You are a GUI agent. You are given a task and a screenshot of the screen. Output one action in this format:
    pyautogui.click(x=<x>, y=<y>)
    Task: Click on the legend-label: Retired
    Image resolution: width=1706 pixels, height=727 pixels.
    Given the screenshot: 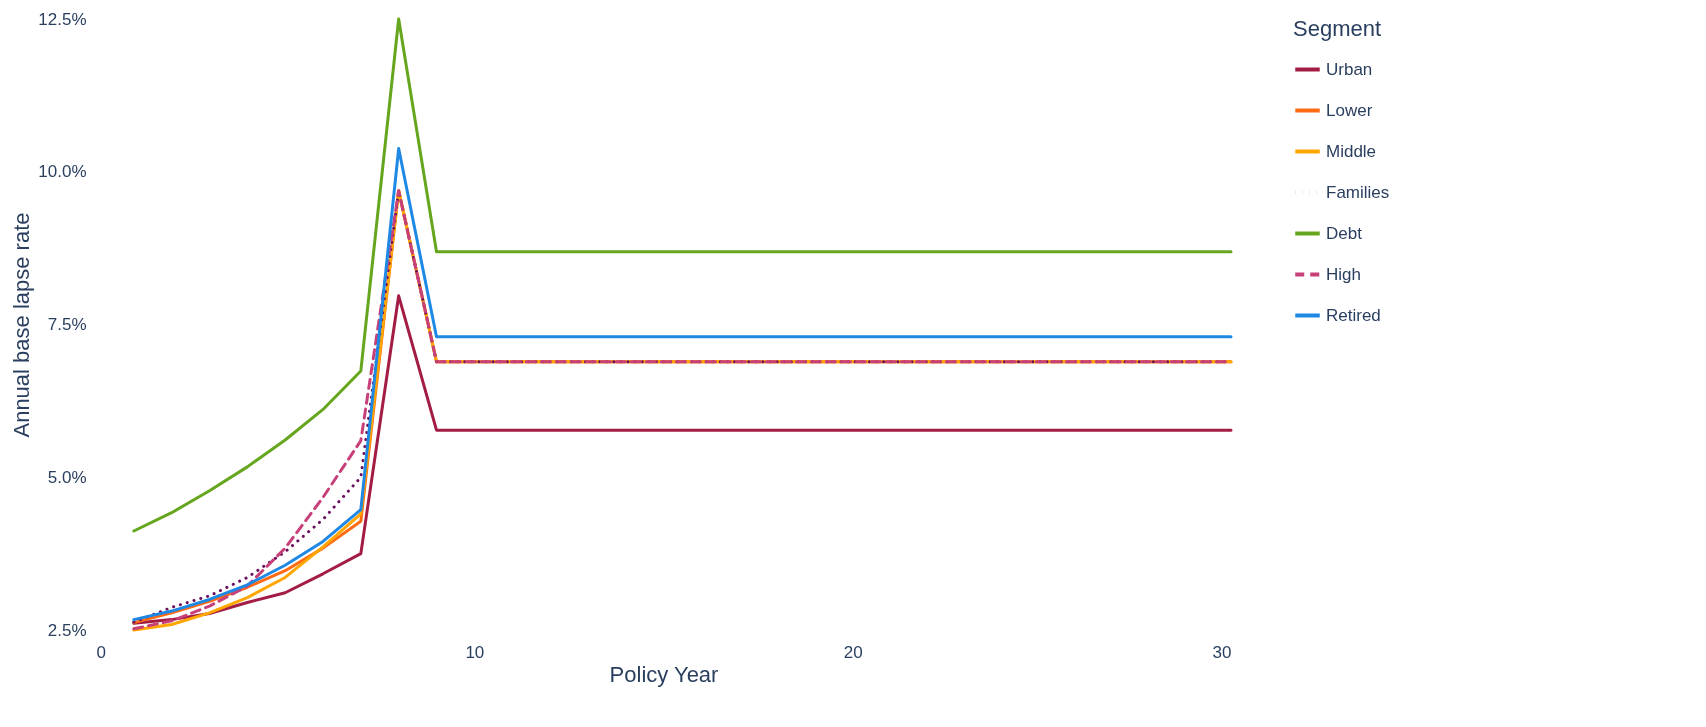 What is the action you would take?
    pyautogui.click(x=1353, y=315)
    